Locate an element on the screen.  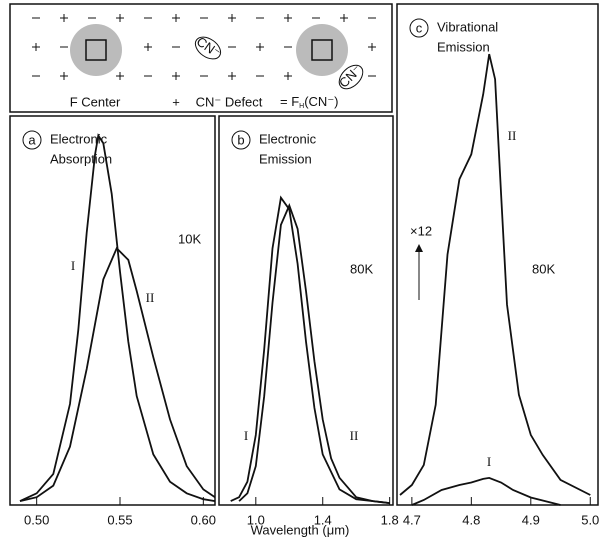
x-tick-label: 5.0 is located at coordinates (590, 519).